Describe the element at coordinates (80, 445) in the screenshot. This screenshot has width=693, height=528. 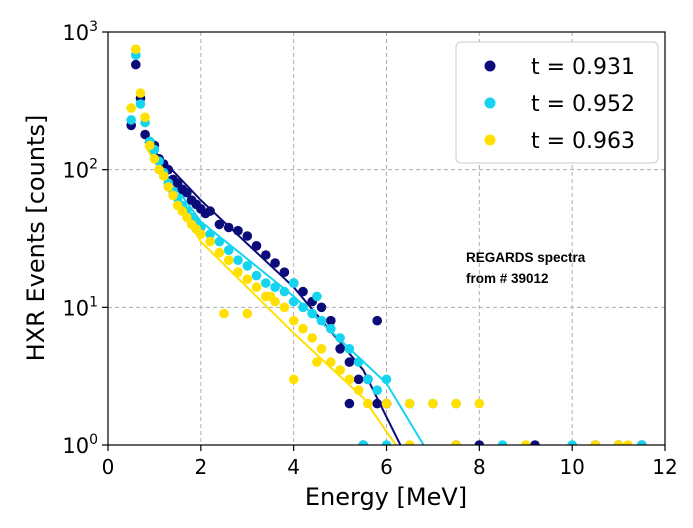
I see `y-tick-label: 10⁰` at that location.